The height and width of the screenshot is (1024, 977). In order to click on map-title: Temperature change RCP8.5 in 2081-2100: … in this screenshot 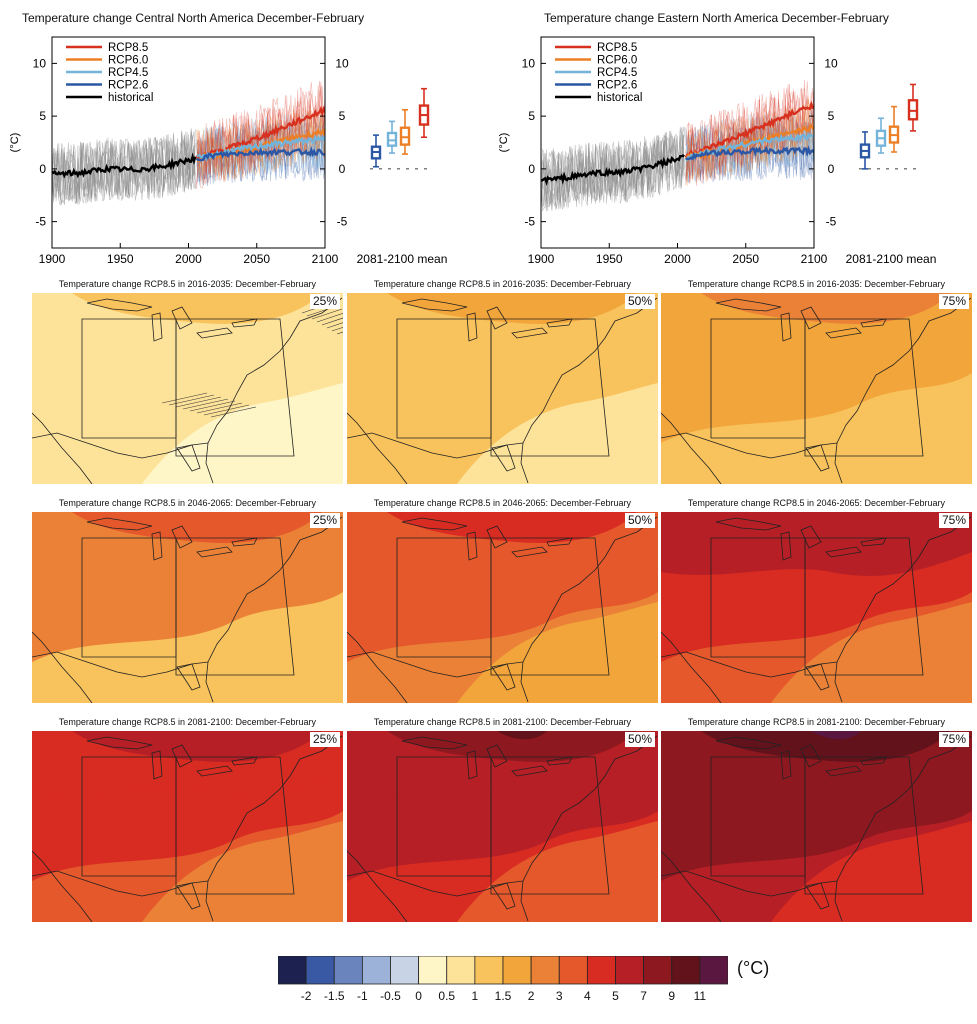, I will do `click(187, 722)`.